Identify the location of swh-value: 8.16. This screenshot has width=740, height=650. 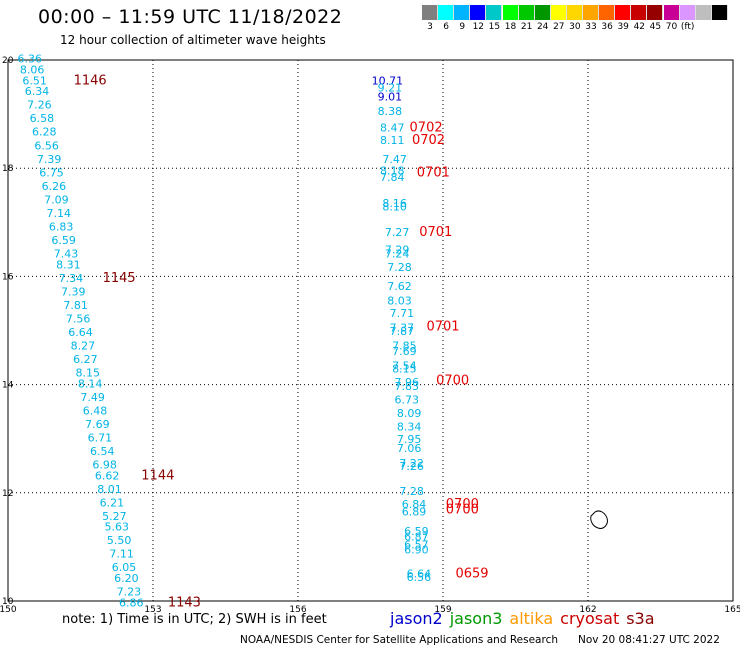
(394, 203).